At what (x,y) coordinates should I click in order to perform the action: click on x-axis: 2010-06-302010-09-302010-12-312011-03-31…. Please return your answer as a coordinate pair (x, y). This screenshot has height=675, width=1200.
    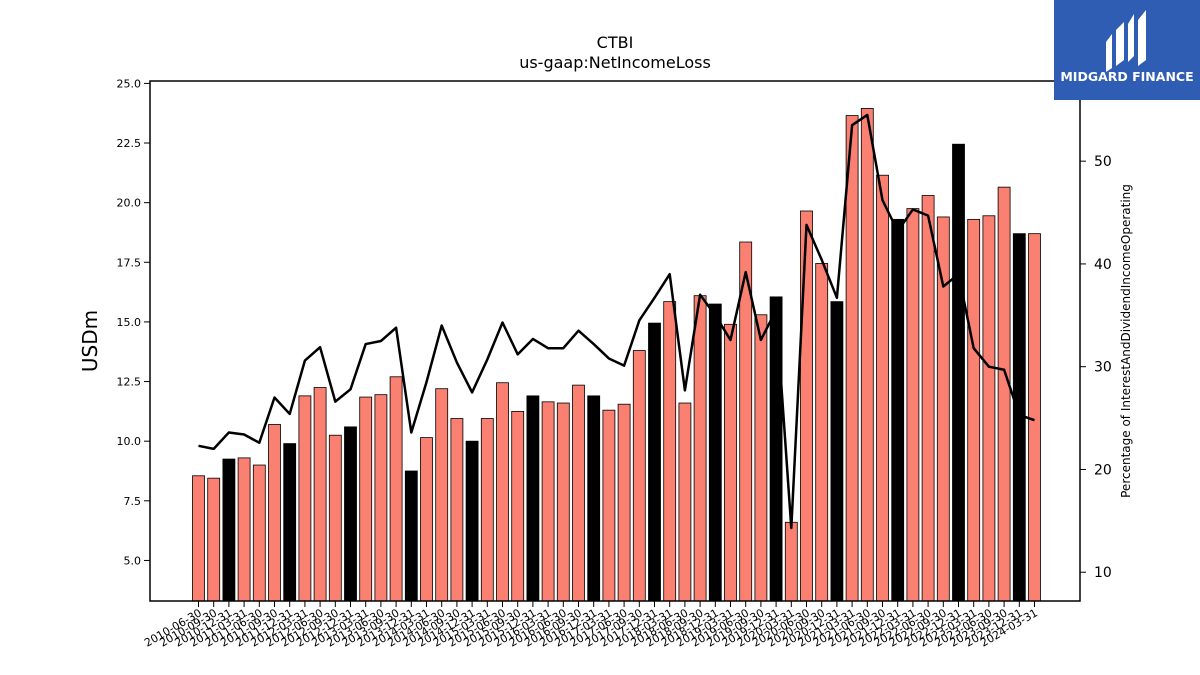
    Looking at the image, I should click on (591, 625).